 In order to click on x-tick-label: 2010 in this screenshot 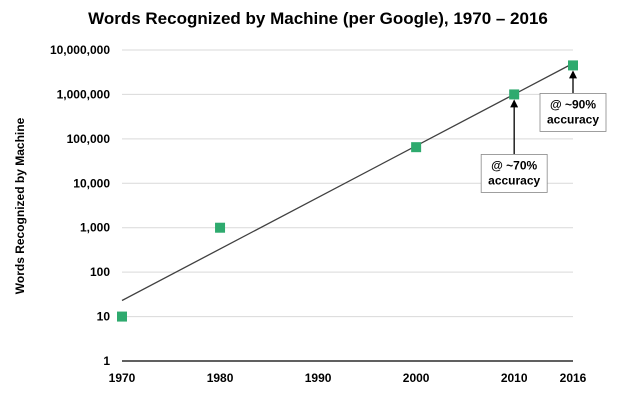, I will do `click(514, 378)`.